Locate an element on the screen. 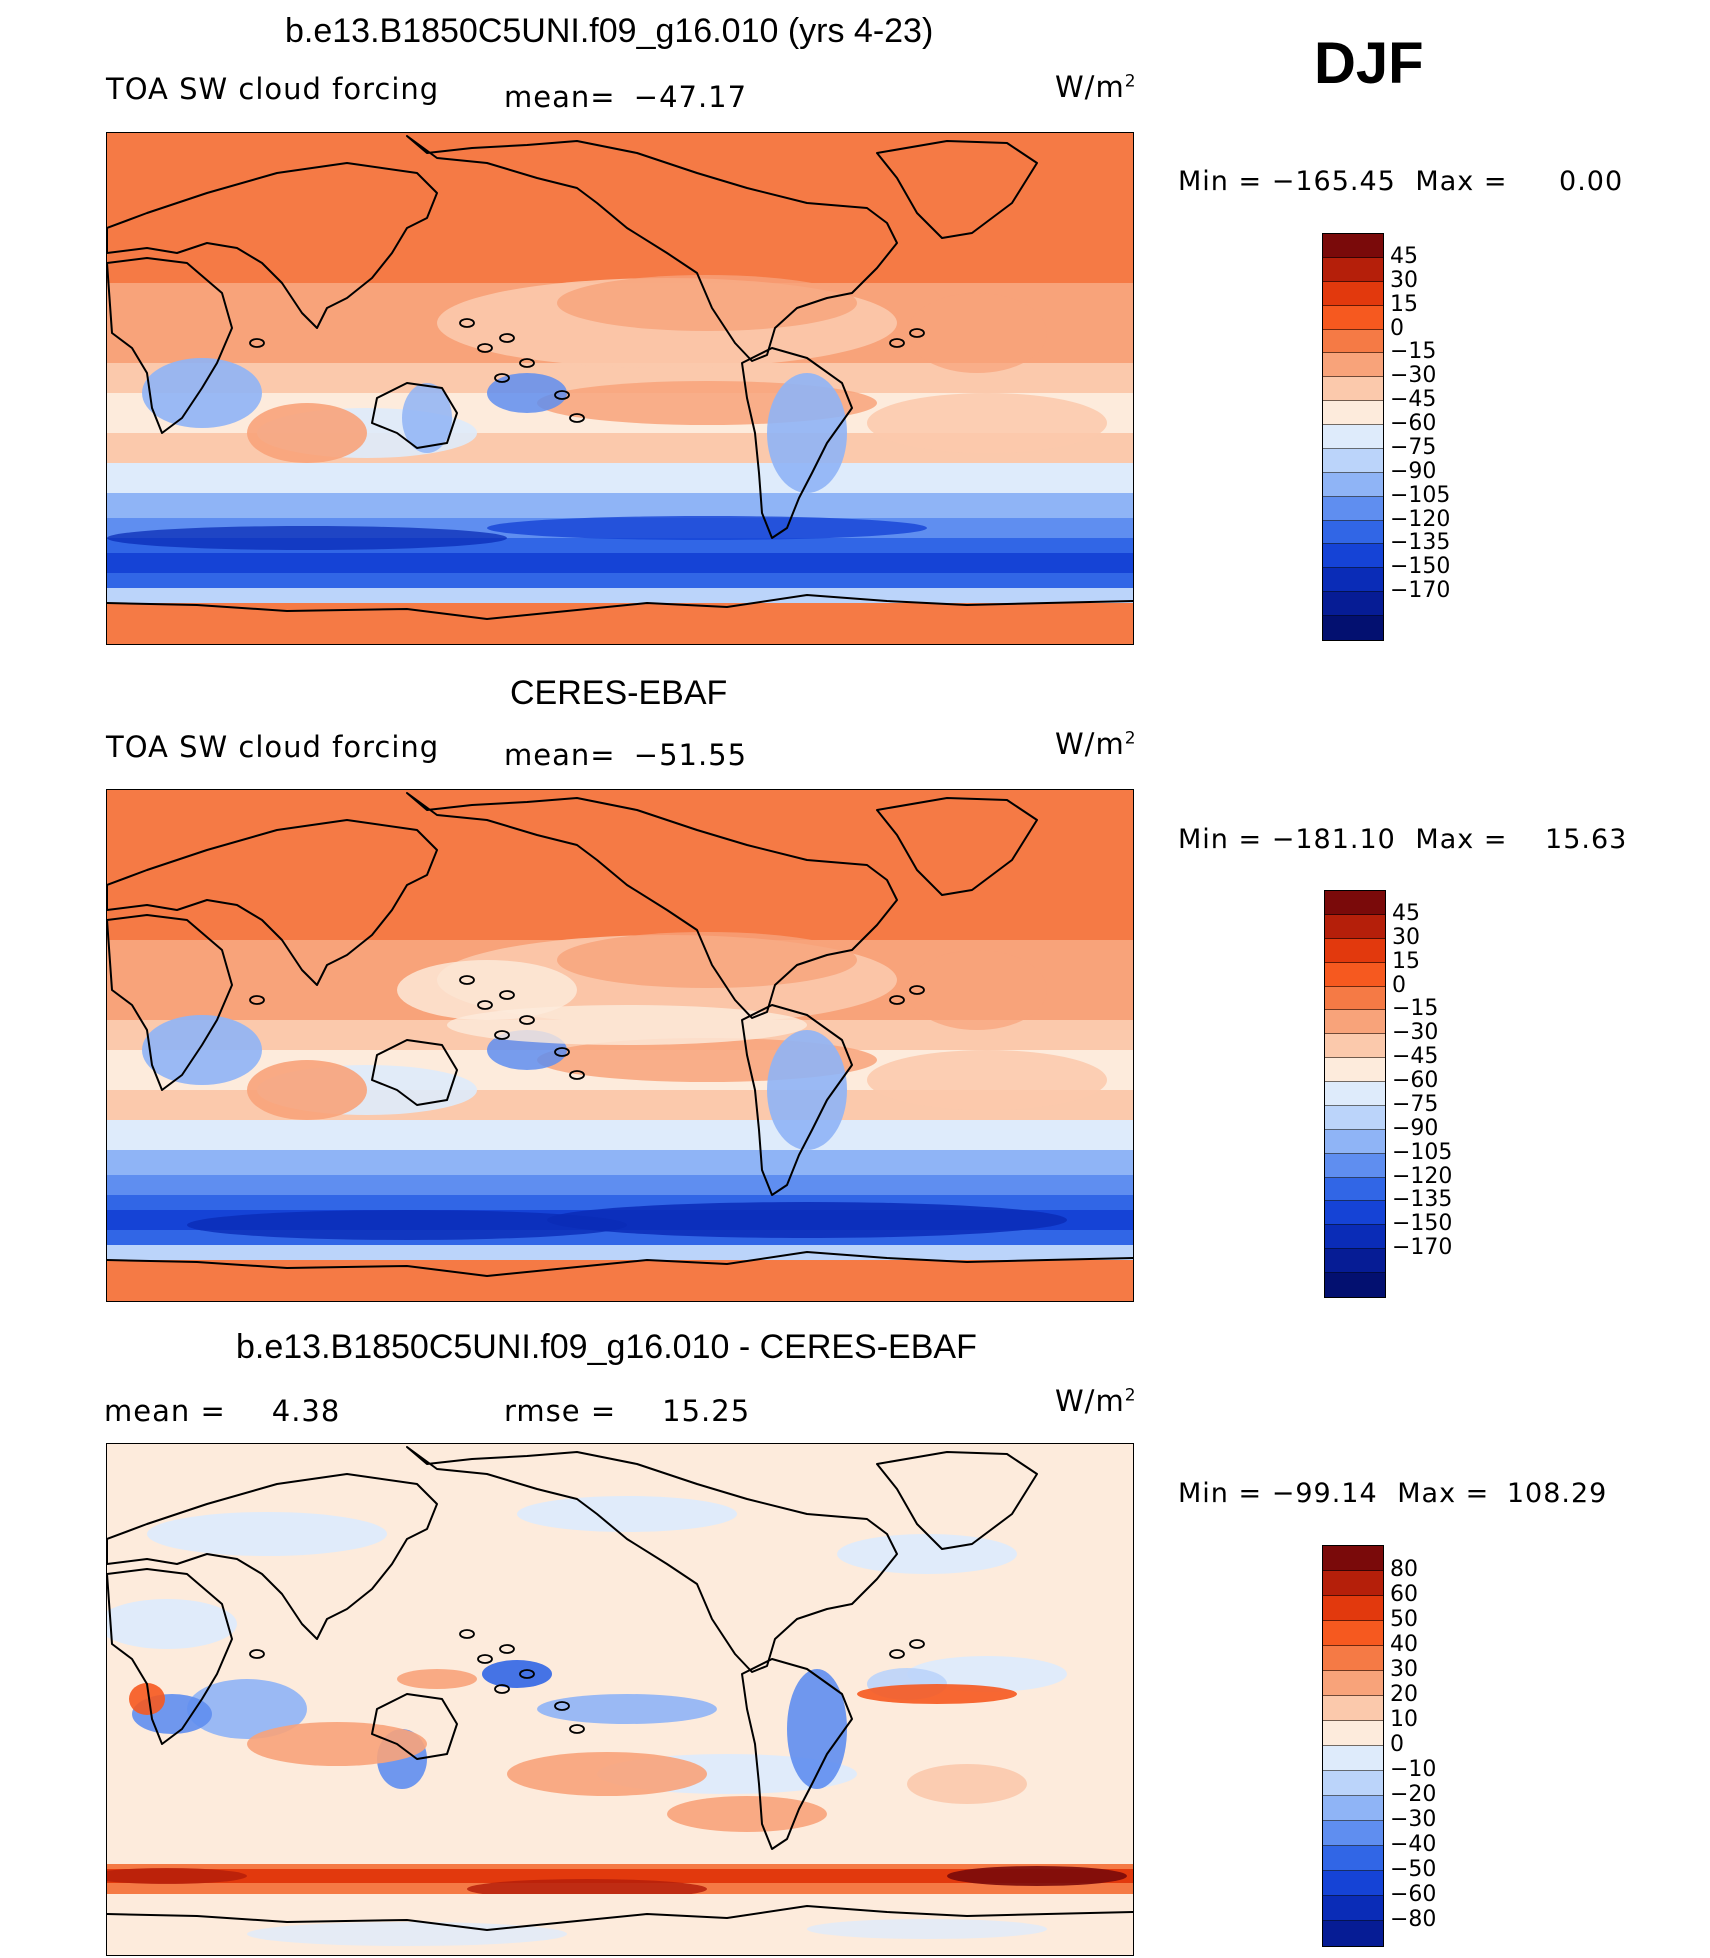 This screenshot has height=1958, width=1710. panel1-units: W/m2 is located at coordinates (1096, 87).